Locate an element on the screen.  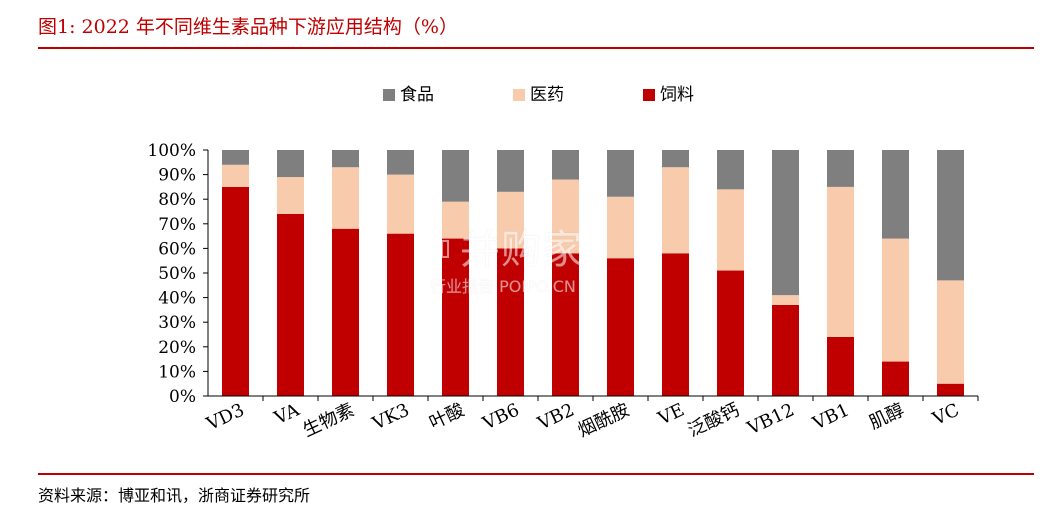
y-tick-label: 20% is located at coordinates (177, 348).